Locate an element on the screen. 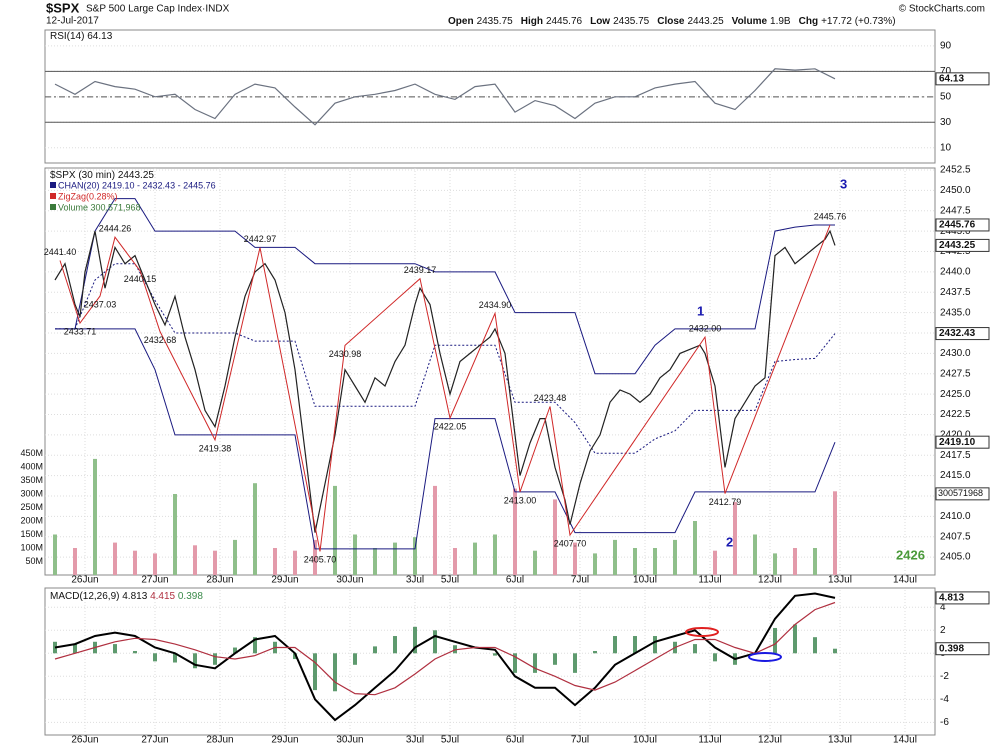  x-tick-label: 30Jun is located at coordinates (349, 580).